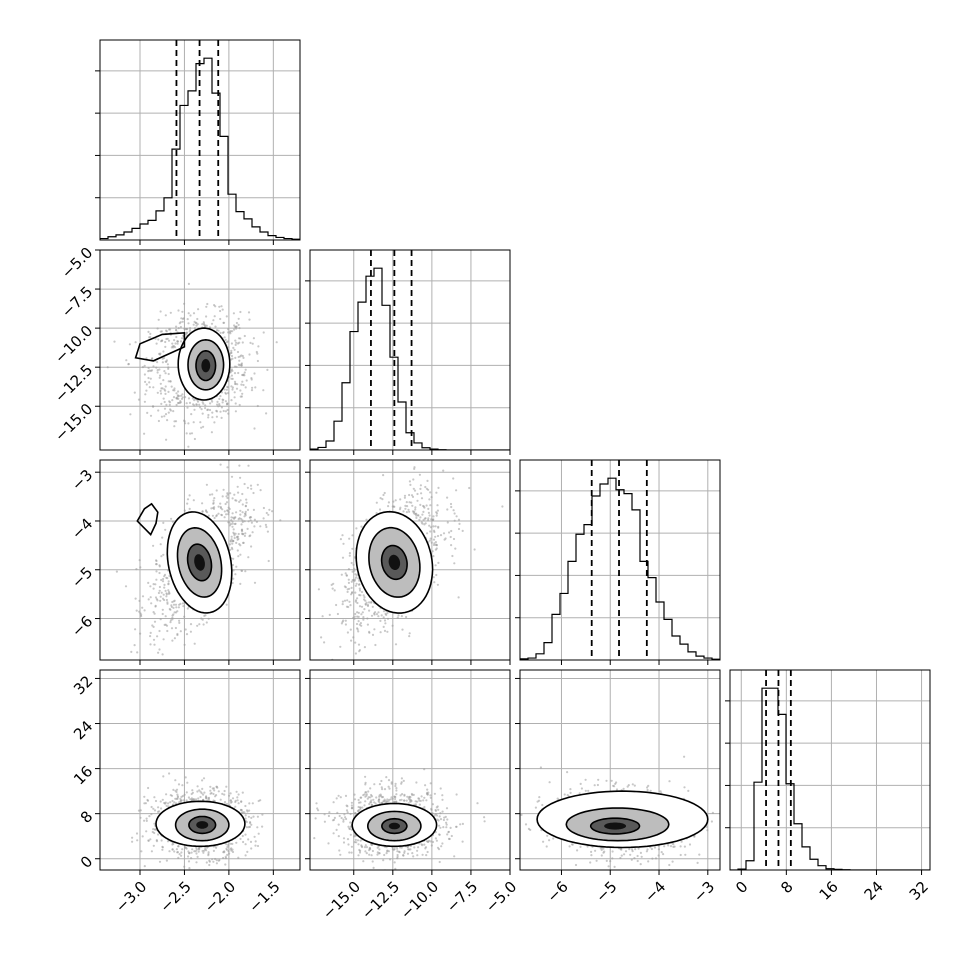 This screenshot has height=970, width=970. Describe the element at coordinates (131, 897) in the screenshot. I see `x-tick-label: −3.0` at that location.